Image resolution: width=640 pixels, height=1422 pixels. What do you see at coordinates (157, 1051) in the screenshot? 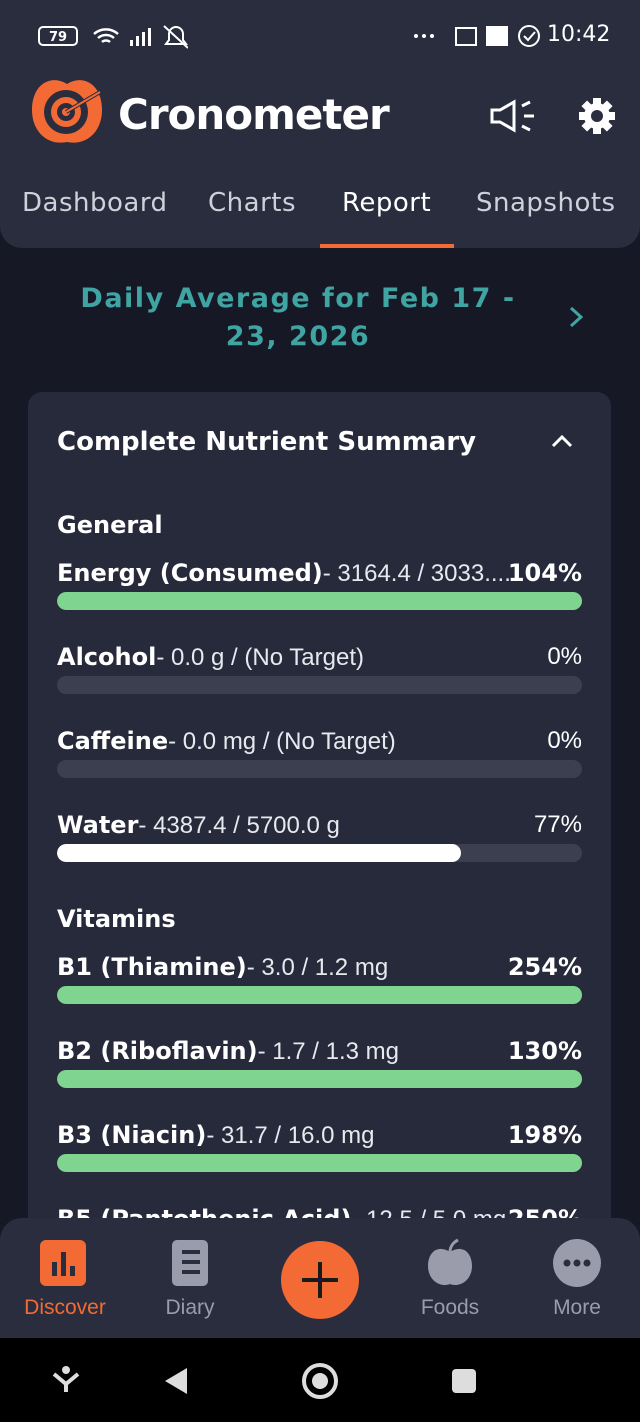
I see `nutrient-name: B2 (Riboflavin)` at bounding box center [157, 1051].